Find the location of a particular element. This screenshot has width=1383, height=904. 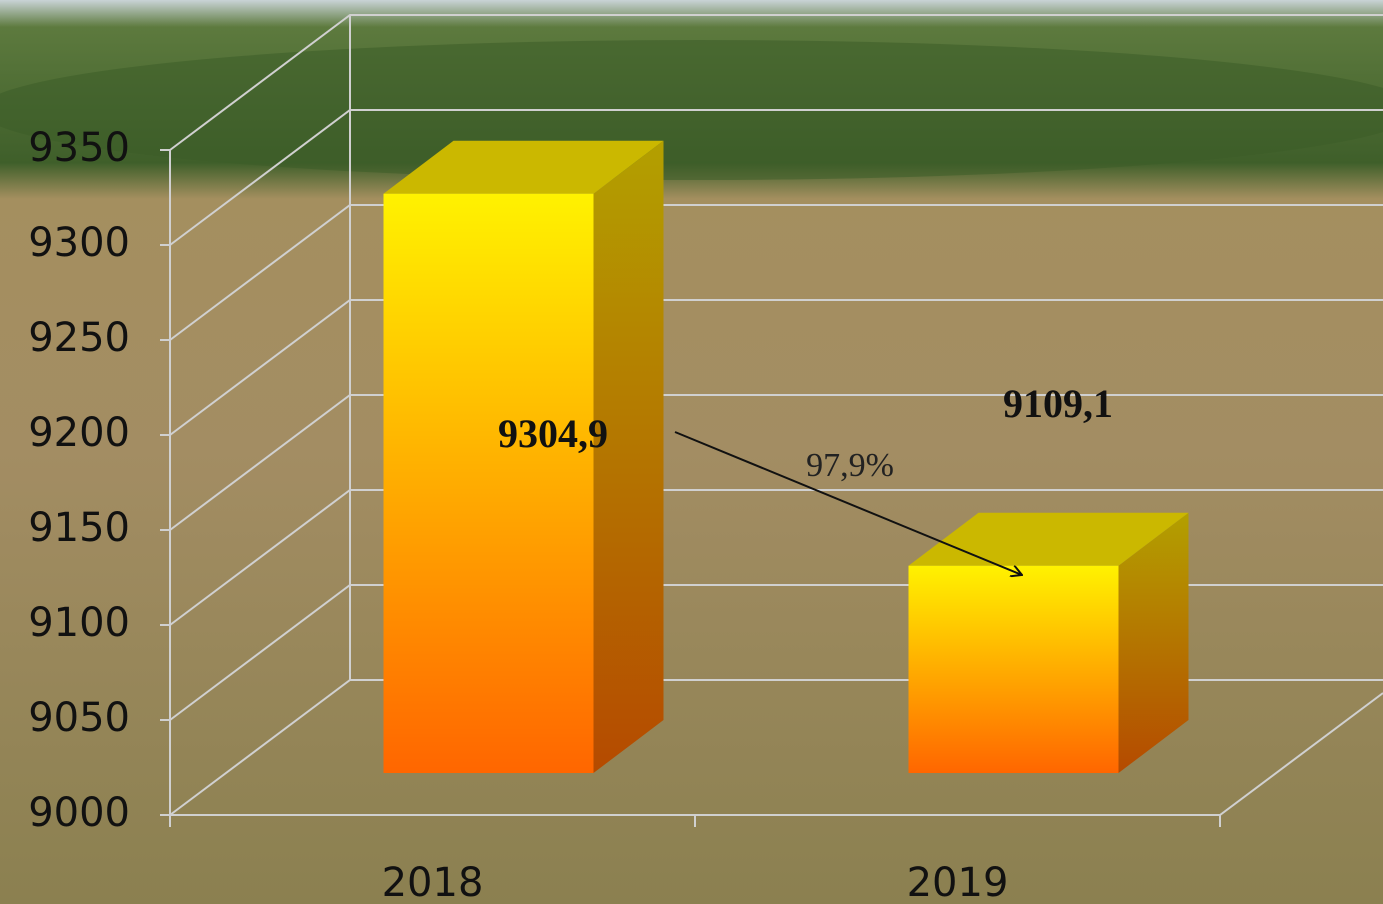

y-tick-label: 9250 is located at coordinates (79, 338).